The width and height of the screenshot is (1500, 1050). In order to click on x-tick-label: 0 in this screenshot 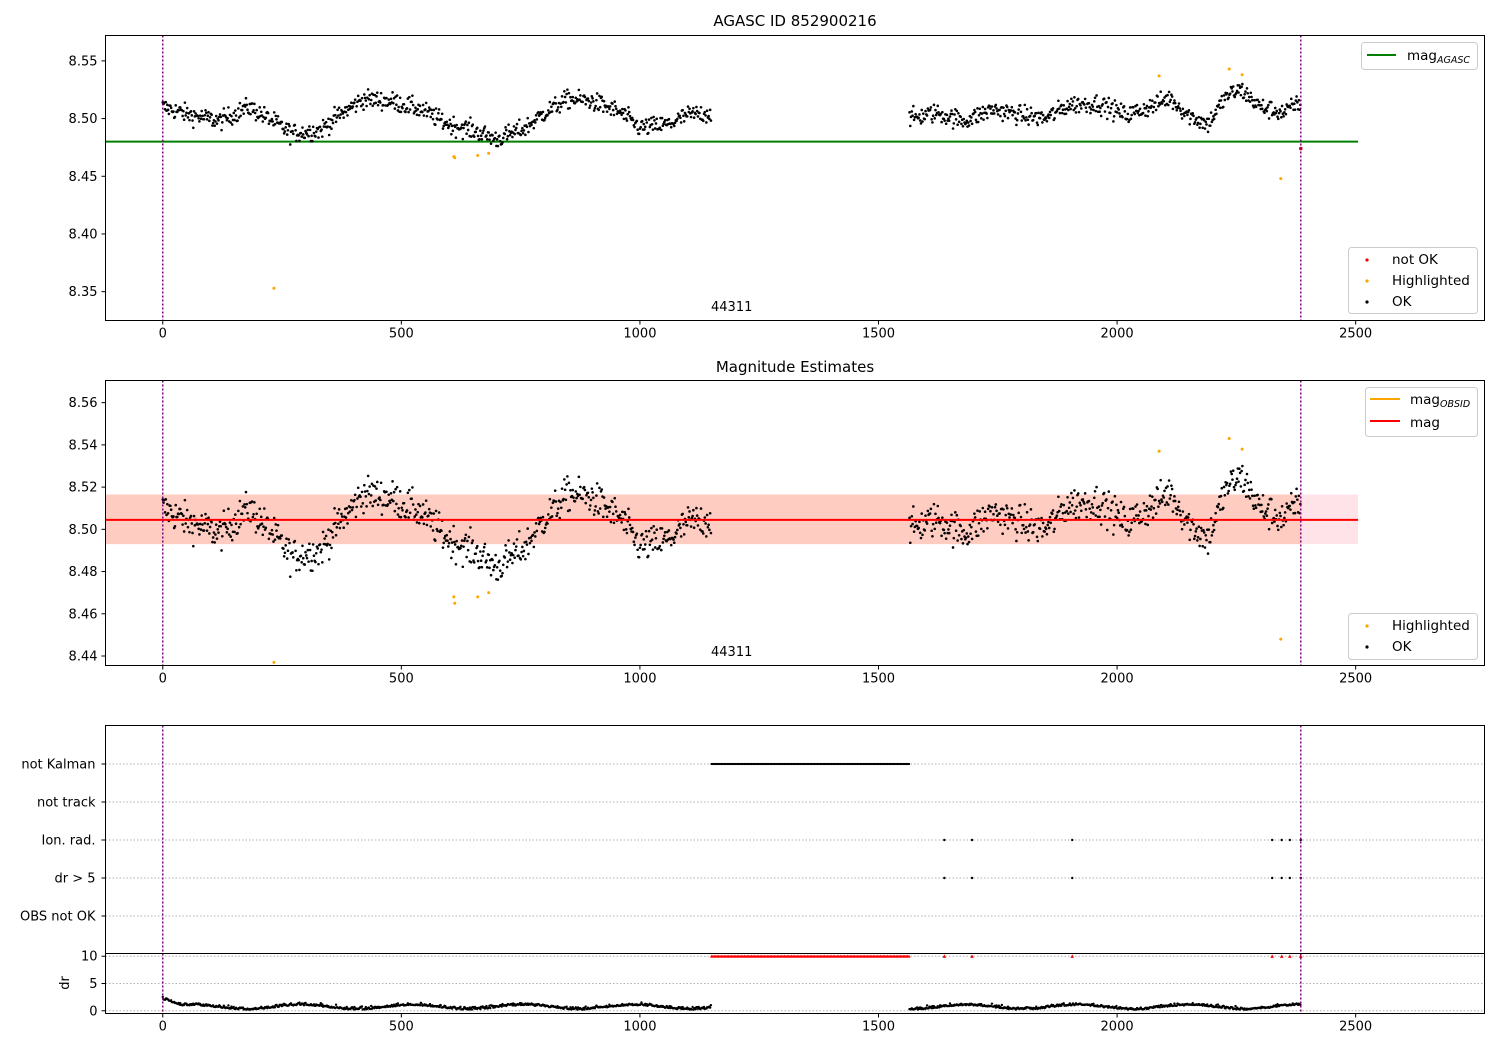, I will do `click(163, 679)`.